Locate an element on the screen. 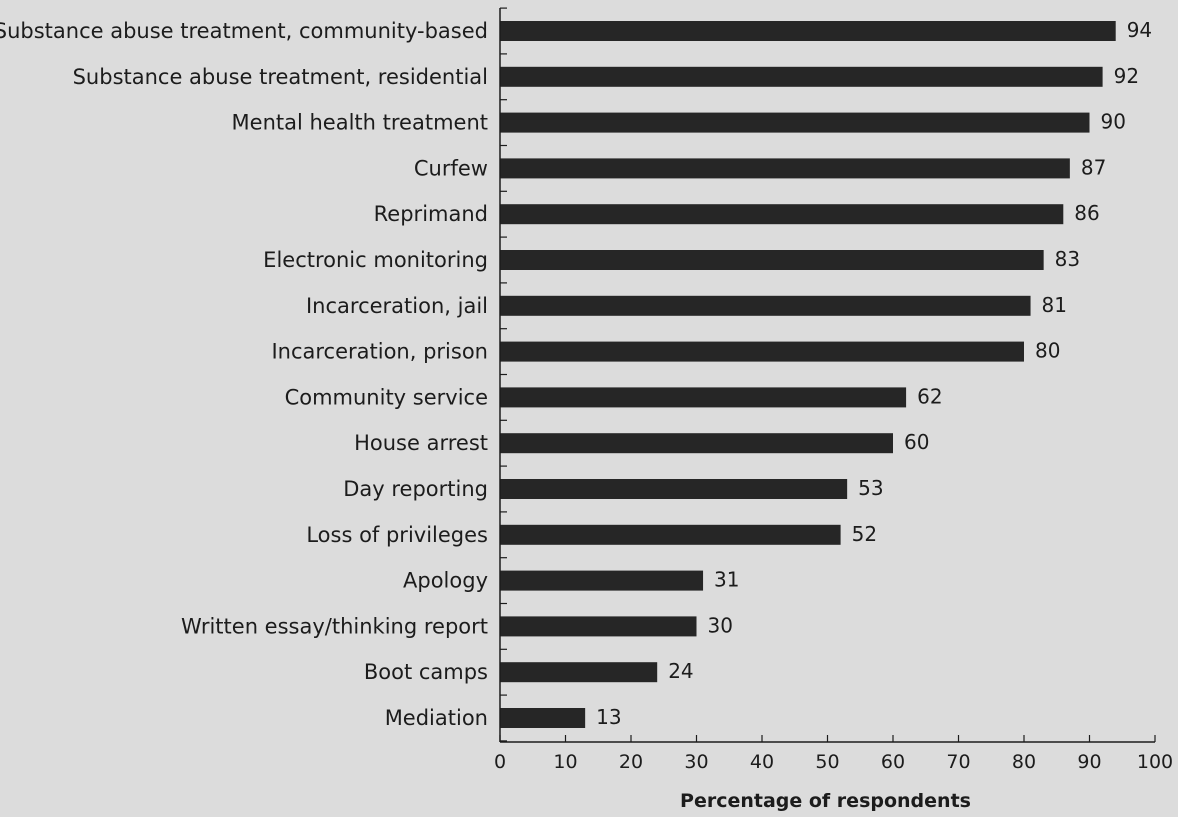 Image resolution: width=1178 pixels, height=817 pixels. category-label: Community service is located at coordinates (386, 397).